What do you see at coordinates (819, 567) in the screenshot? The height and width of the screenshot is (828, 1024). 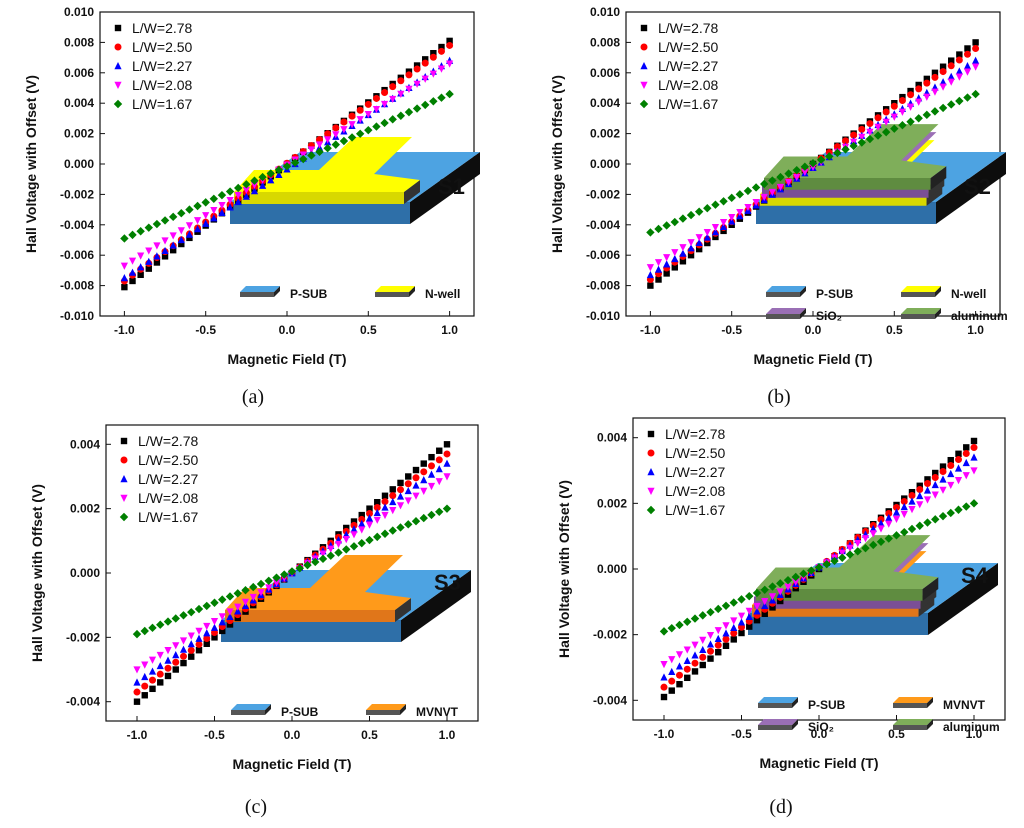 I see `series-L/W=1.67` at bounding box center [819, 567].